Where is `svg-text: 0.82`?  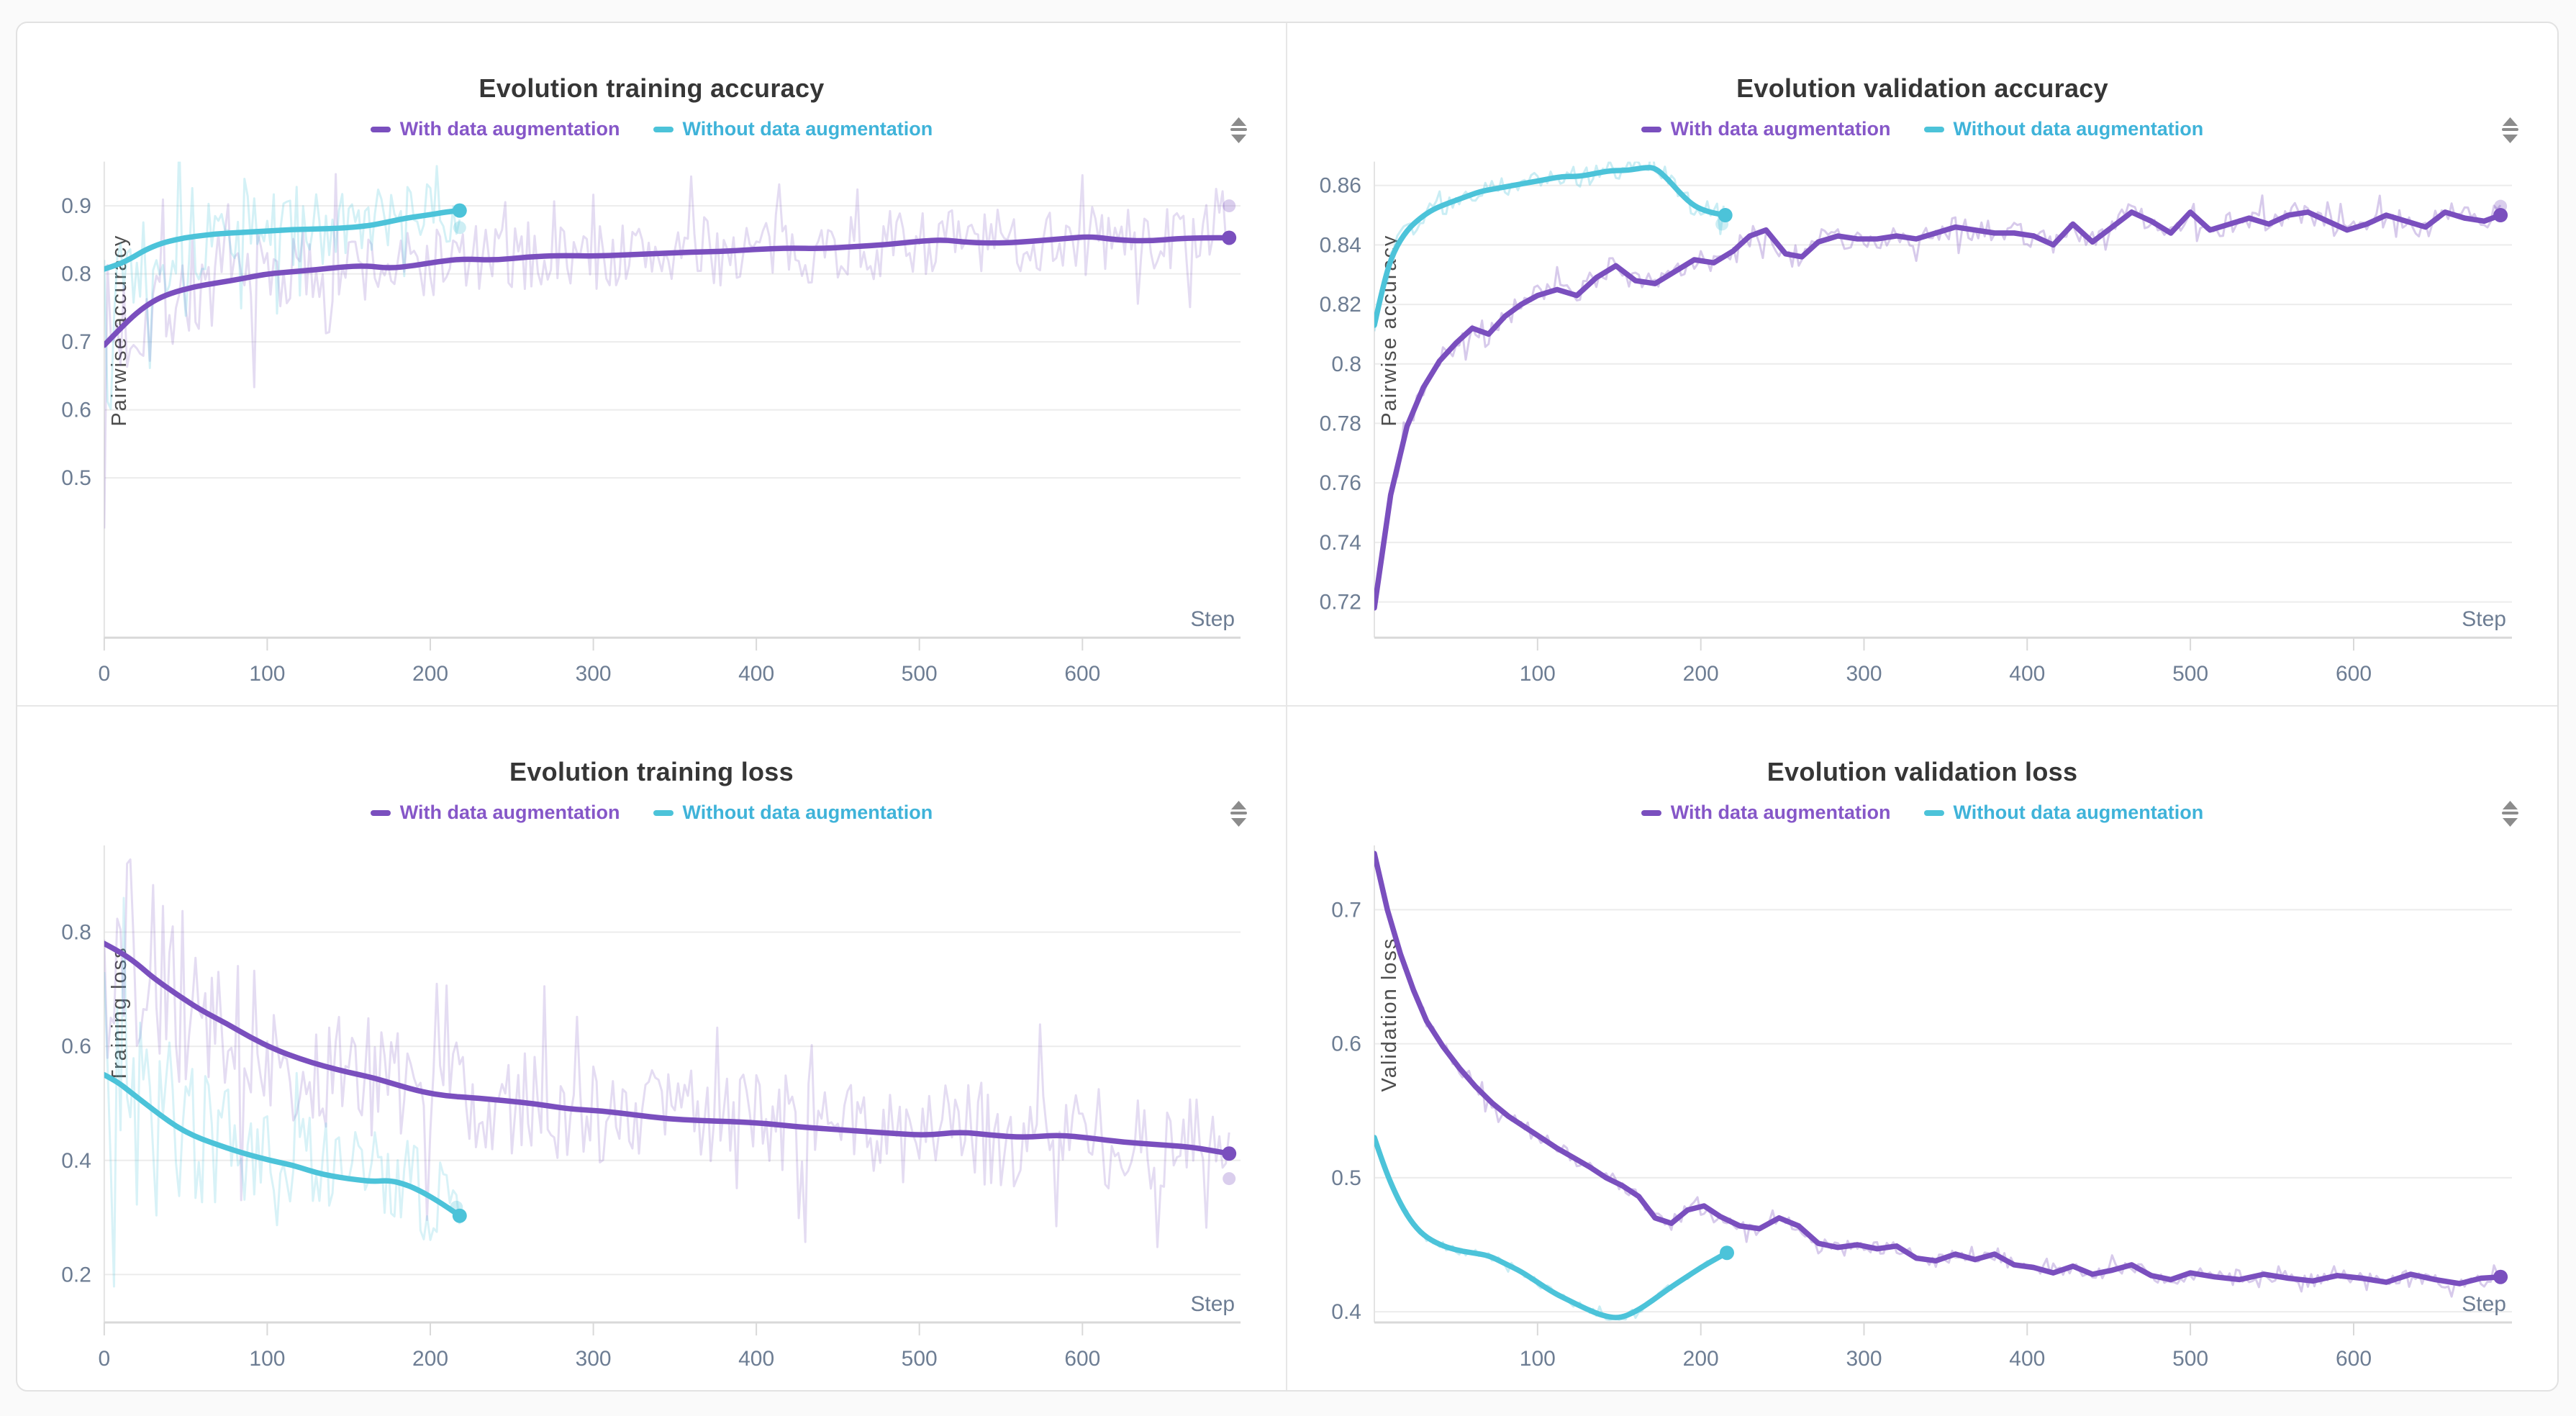
svg-text: 0.82 is located at coordinates (1340, 305).